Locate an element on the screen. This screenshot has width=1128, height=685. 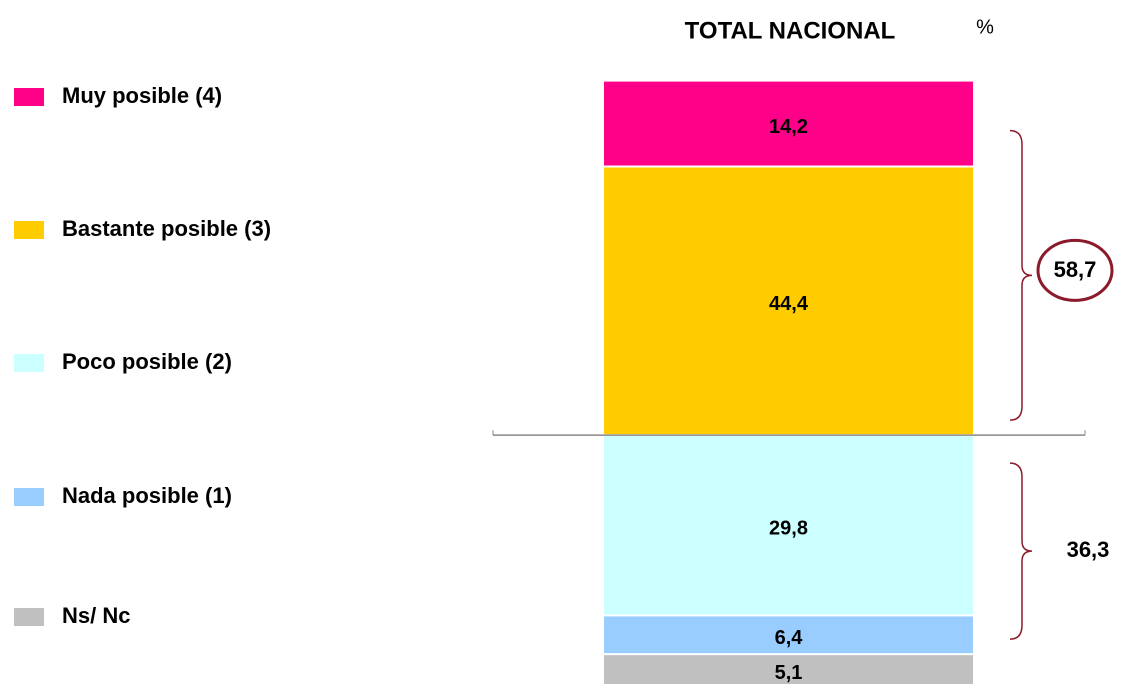
legend-label: Poco posible (2) is located at coordinates (147, 361).